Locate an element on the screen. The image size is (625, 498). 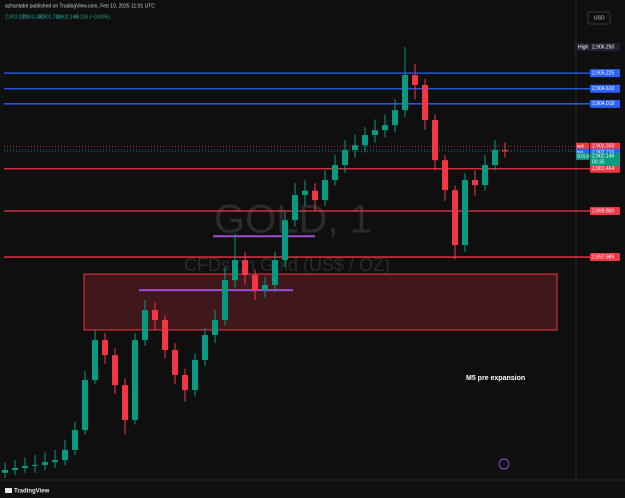
quote-label: 2,902.210 is located at coordinates (603, 153).